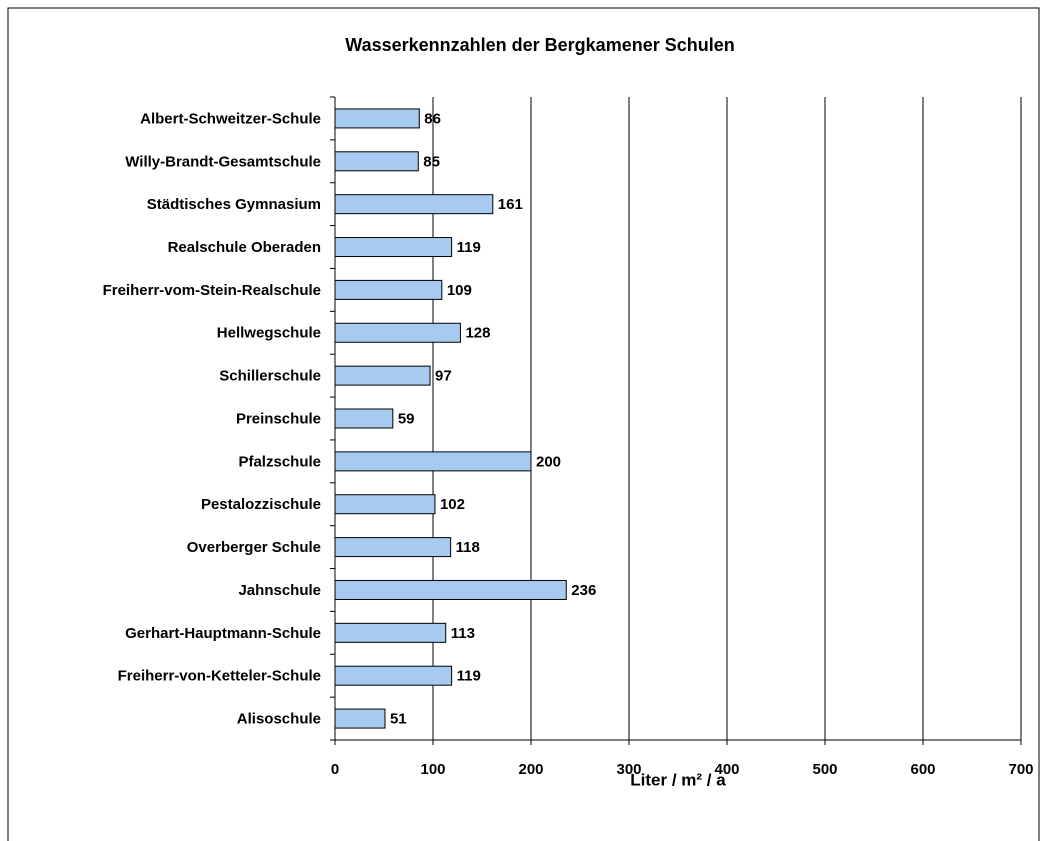 The width and height of the screenshot is (1046, 841). I want to click on data-label: 128, so click(477, 333).